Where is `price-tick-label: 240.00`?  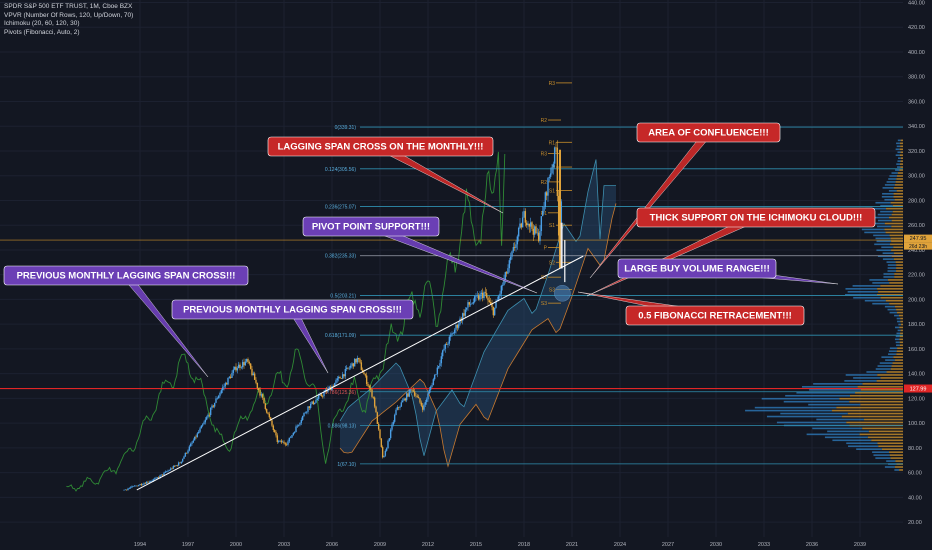
price-tick-label: 240.00 is located at coordinates (916, 251).